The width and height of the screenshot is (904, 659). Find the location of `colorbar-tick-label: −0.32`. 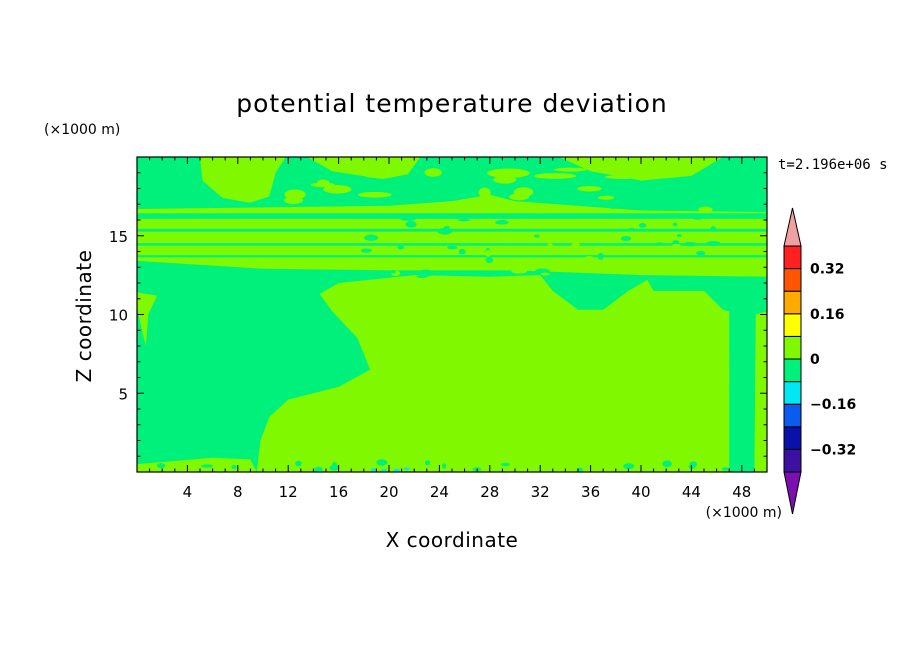

colorbar-tick-label: −0.32 is located at coordinates (833, 450).